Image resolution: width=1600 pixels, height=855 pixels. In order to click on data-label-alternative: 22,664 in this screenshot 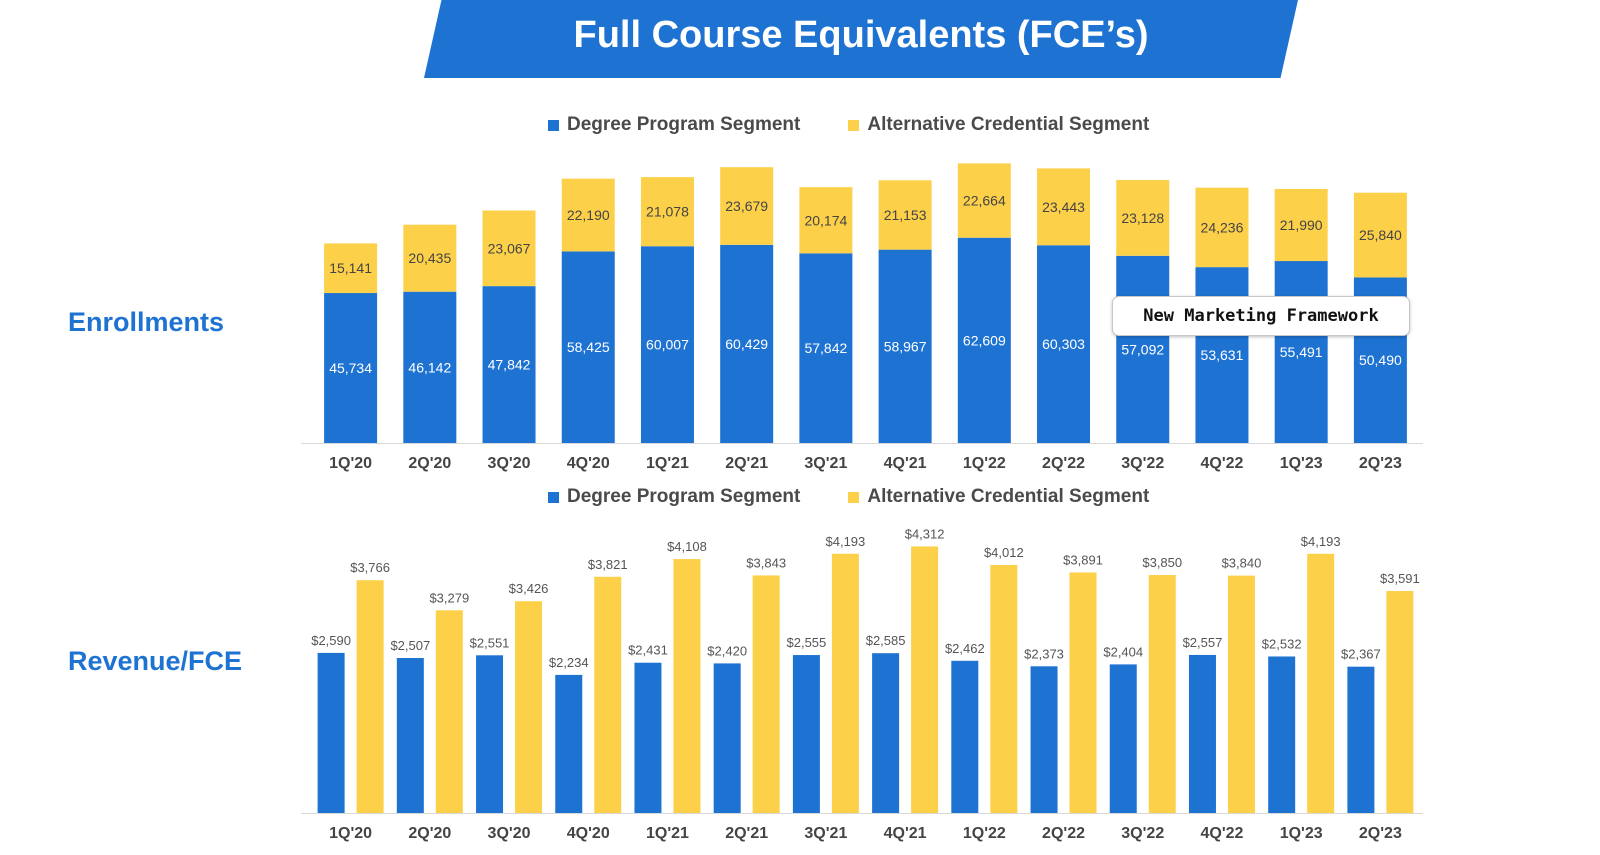, I will do `click(984, 201)`.